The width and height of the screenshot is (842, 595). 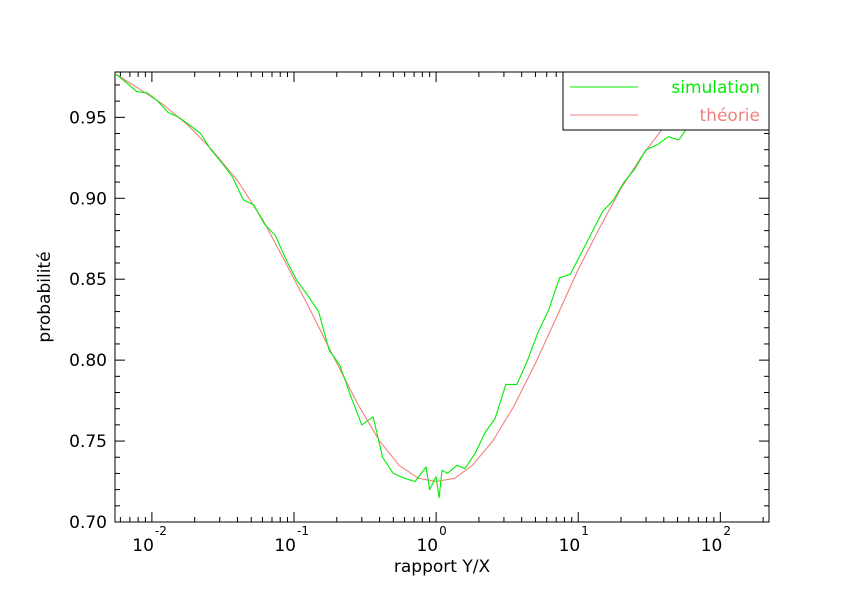 I want to click on x-tick-exponent: 1, so click(x=585, y=531).